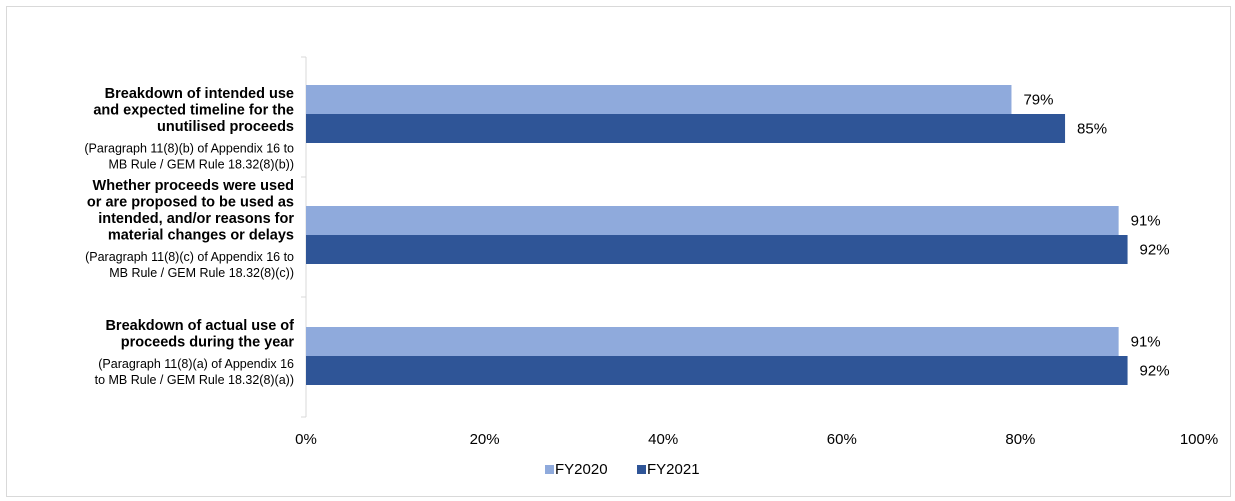  Describe the element at coordinates (193, 111) in the screenshot. I see `category-title-line: and expected timeline for the` at that location.